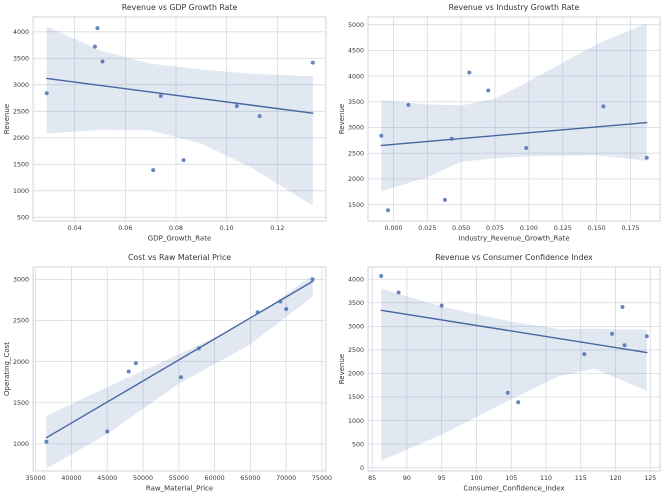 This screenshot has width=669, height=500. I want to click on x-tick-label: 0.125, so click(563, 228).